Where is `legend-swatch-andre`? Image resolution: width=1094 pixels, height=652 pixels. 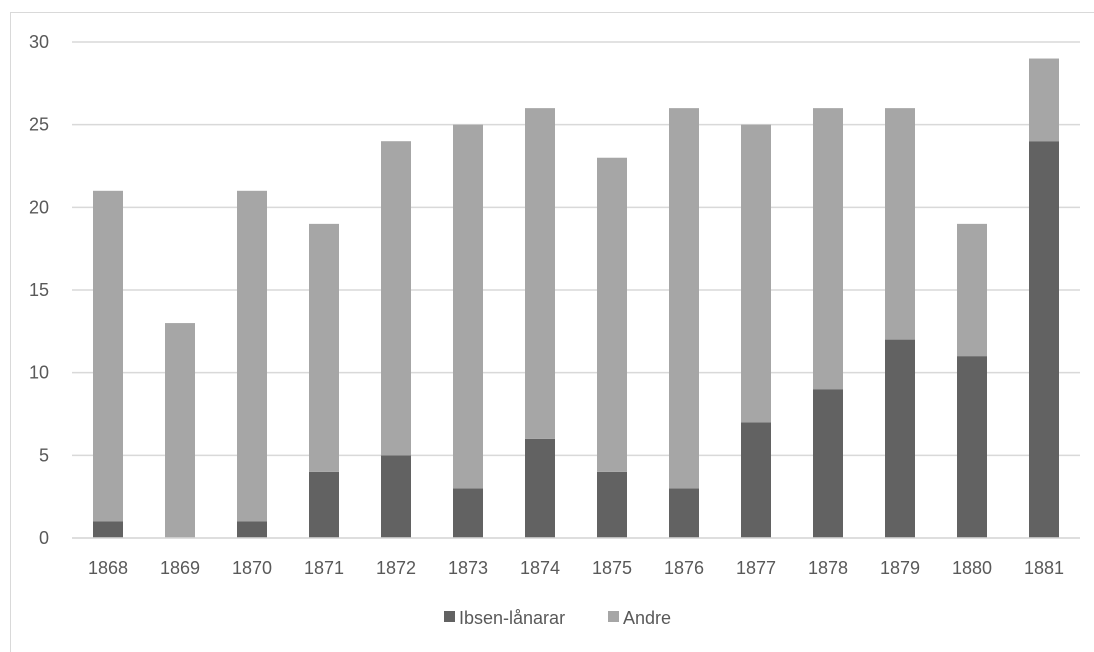
legend-swatch-andre is located at coordinates (613, 616).